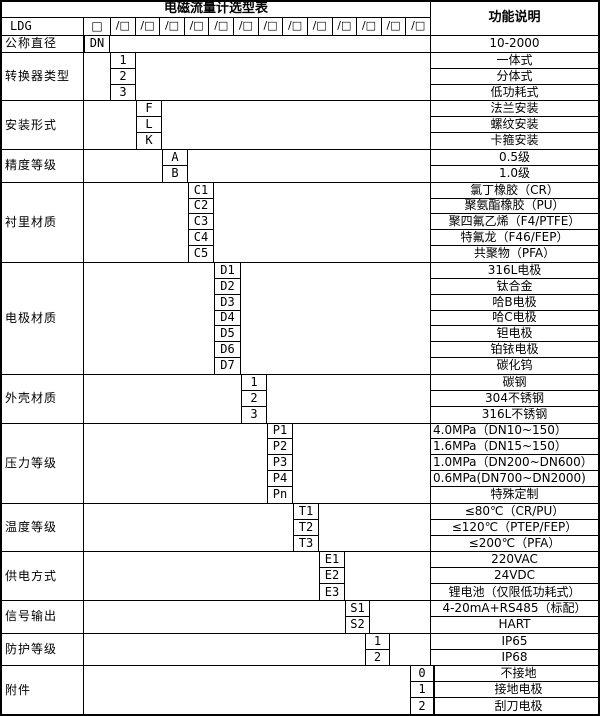  What do you see at coordinates (514, 576) in the screenshot?
I see `function-description-cell: 24VDC` at bounding box center [514, 576].